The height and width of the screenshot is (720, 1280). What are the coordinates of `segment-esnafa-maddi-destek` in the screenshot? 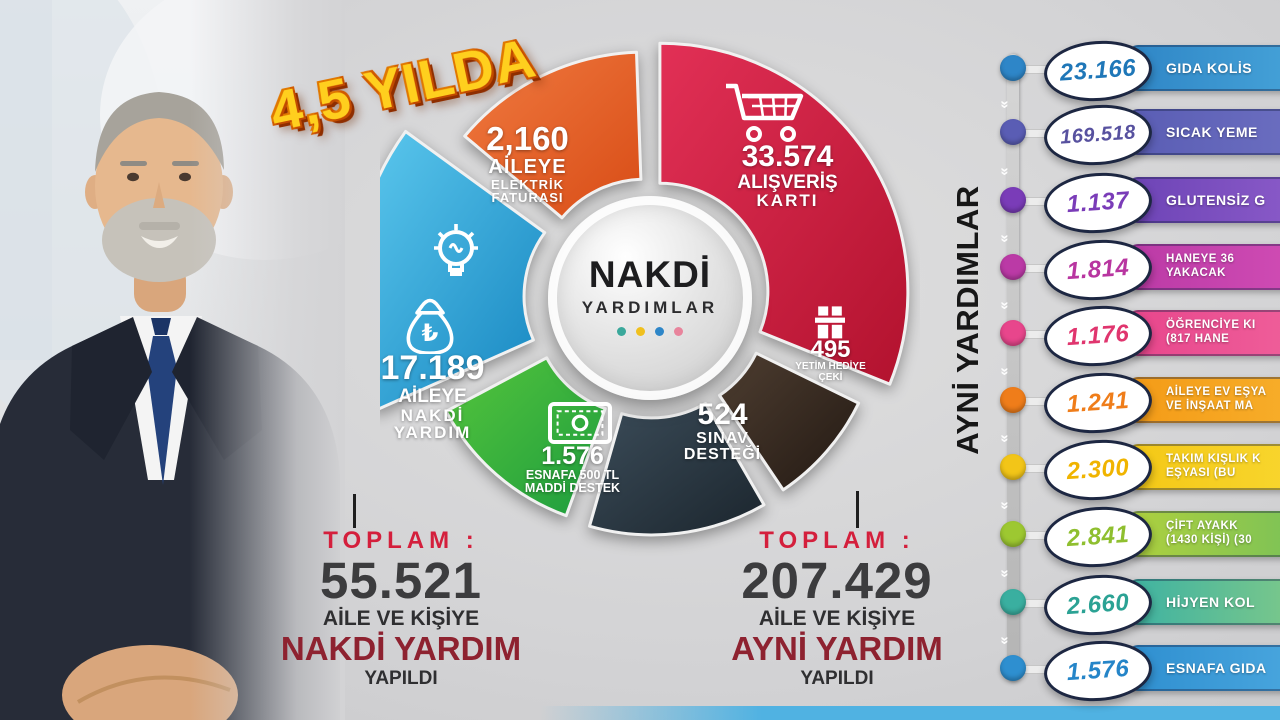 It's located at (525, 437).